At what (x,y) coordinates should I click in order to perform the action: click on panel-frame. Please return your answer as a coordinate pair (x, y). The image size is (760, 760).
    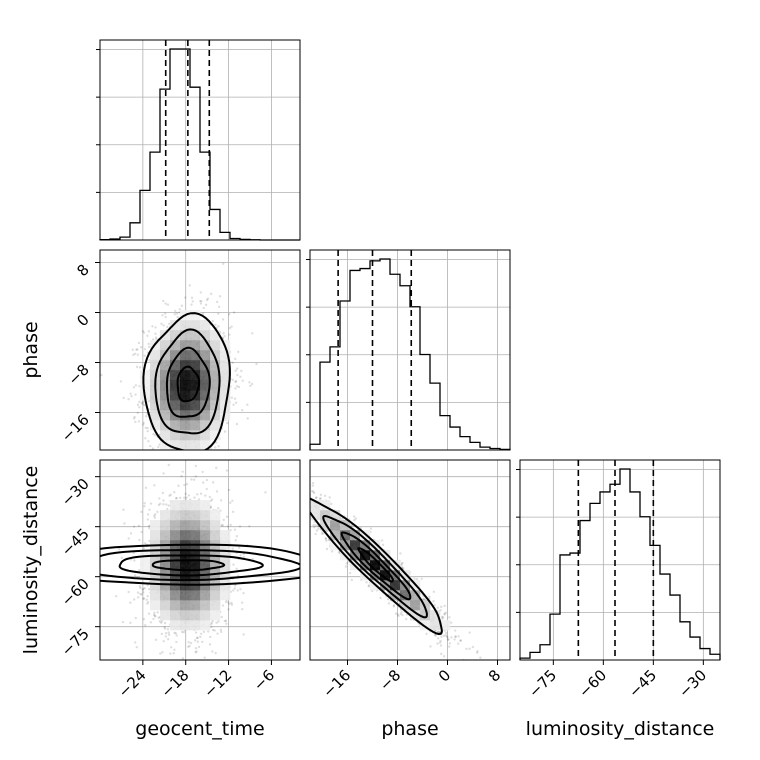
    Looking at the image, I should click on (200, 140).